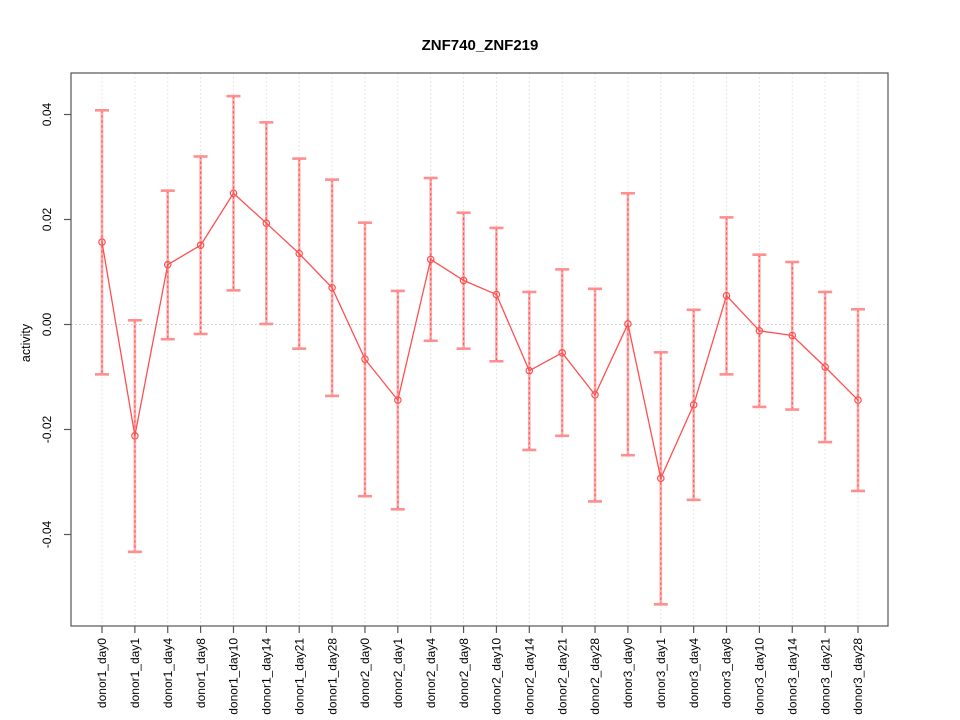 This screenshot has width=960, height=720. What do you see at coordinates (234, 676) in the screenshot?
I see `x-tick-label: donor1_day10` at bounding box center [234, 676].